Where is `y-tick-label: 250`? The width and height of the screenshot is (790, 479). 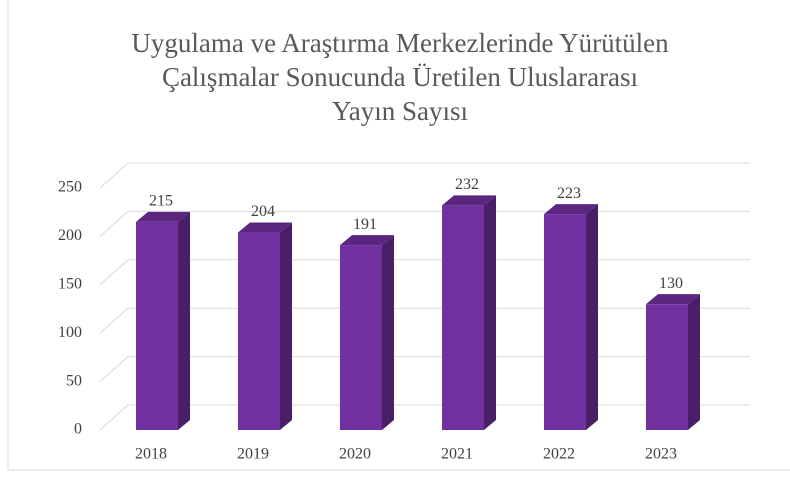
y-tick-label: 250 is located at coordinates (70, 187).